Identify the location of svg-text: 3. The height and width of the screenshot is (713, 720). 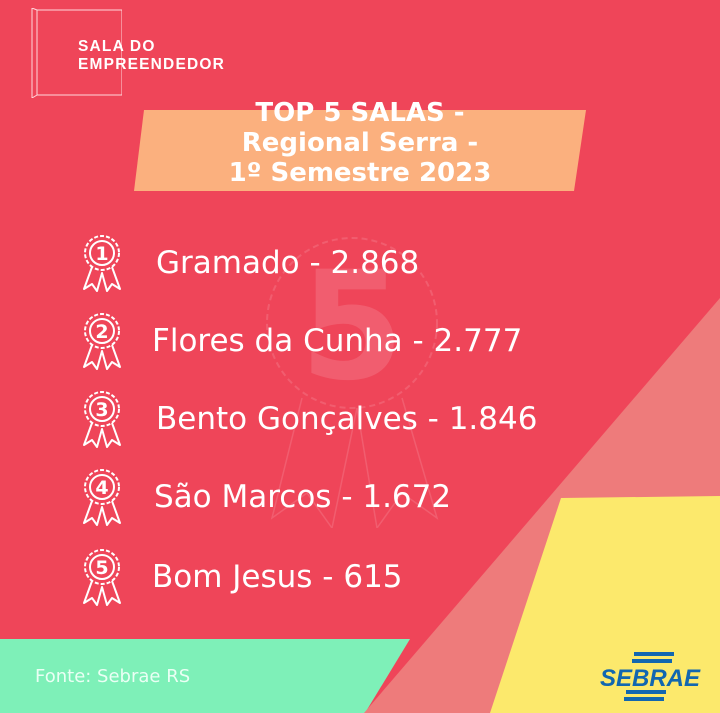
(101, 410).